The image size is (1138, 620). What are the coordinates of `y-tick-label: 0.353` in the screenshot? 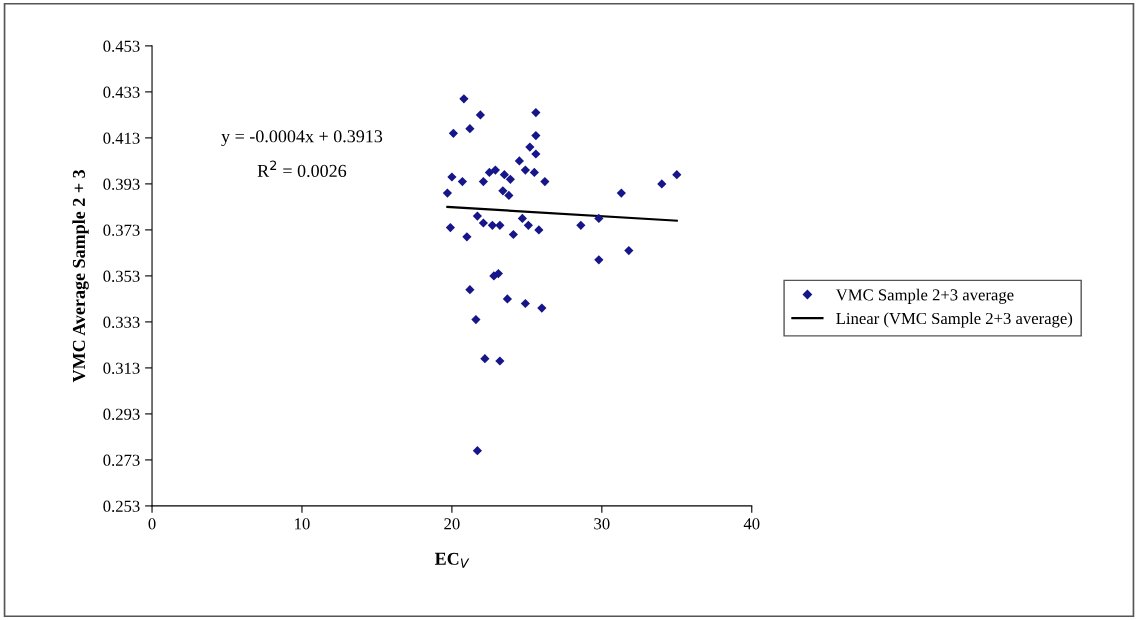 It's located at (121, 276).